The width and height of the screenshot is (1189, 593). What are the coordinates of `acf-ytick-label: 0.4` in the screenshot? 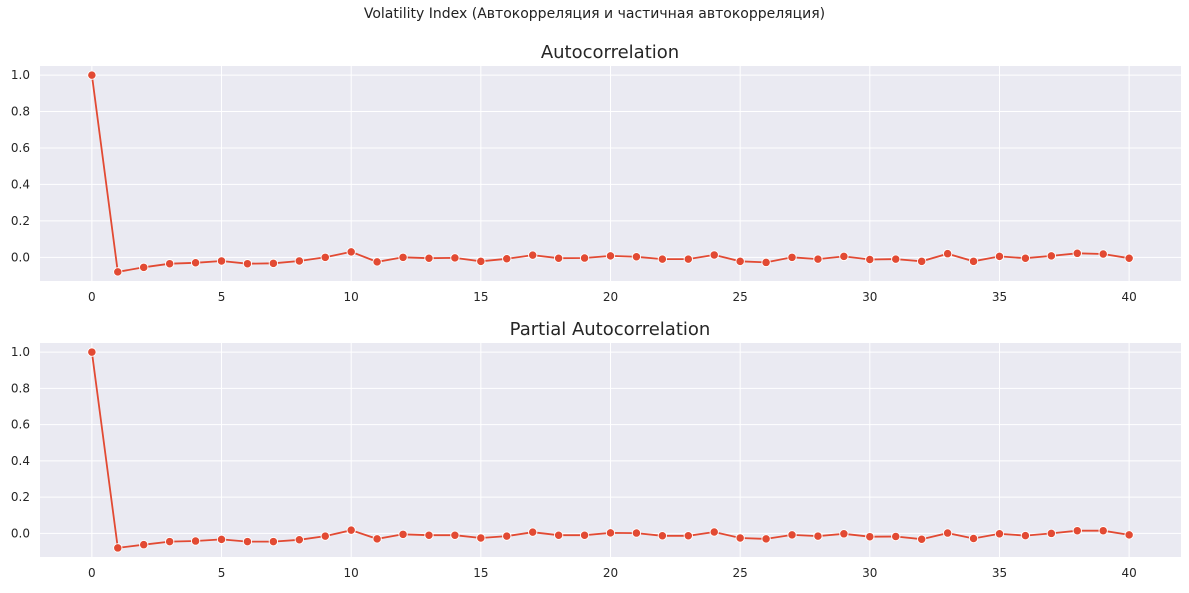 It's located at (20, 184).